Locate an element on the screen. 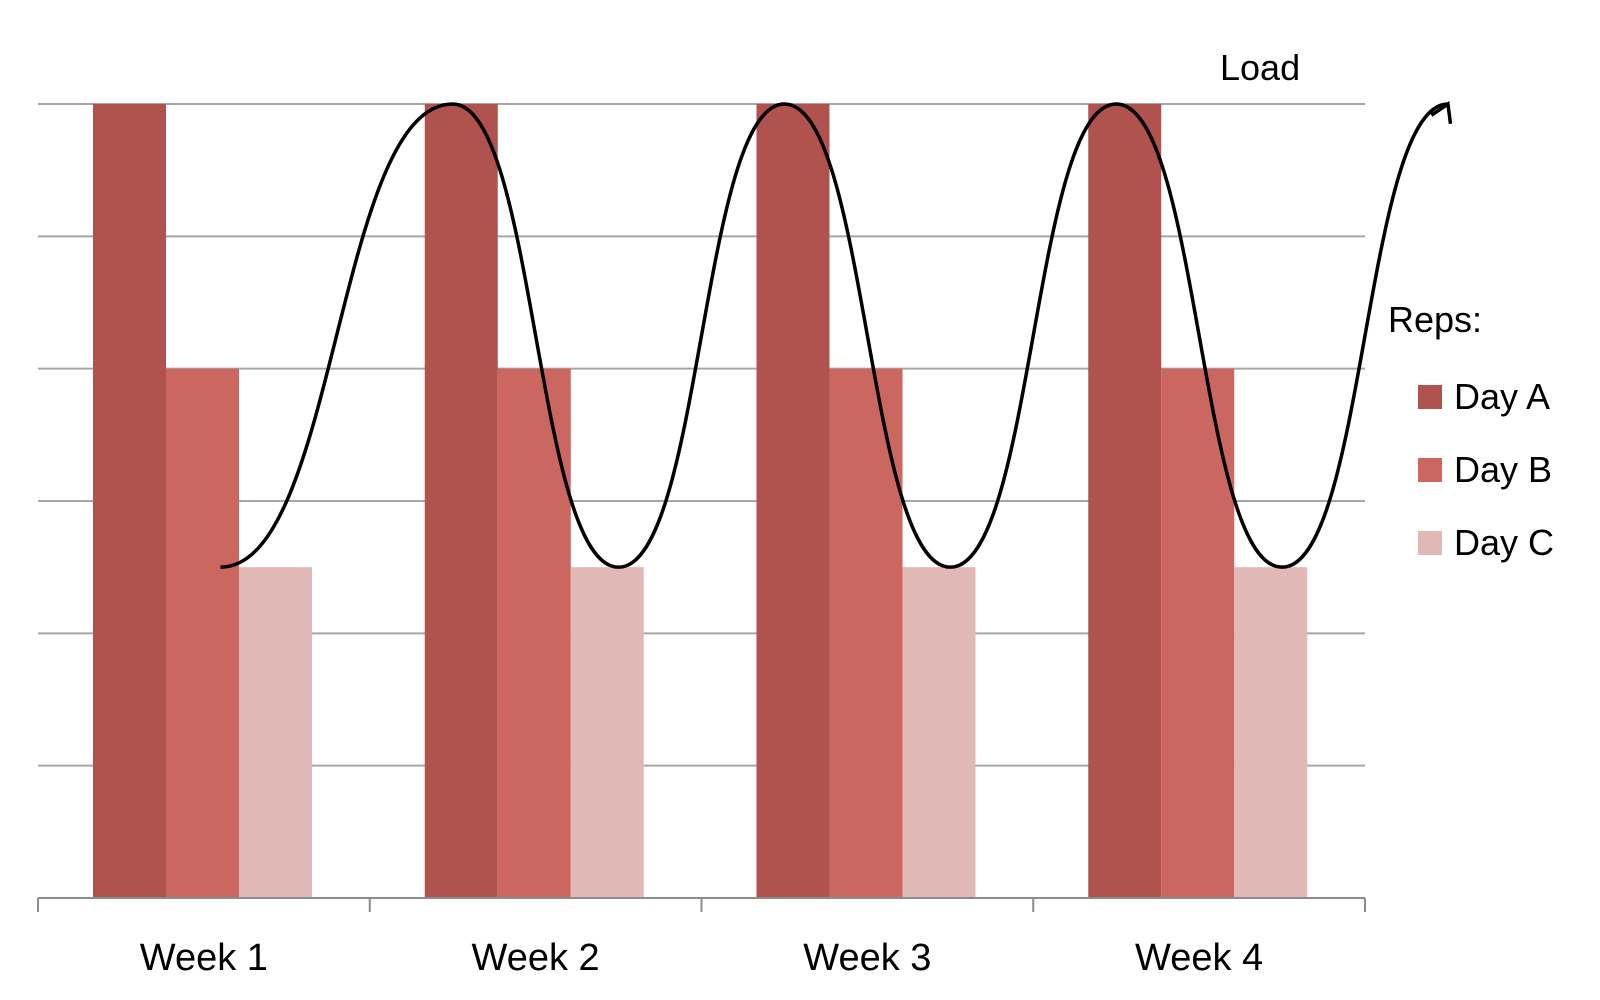  load-label: Load is located at coordinates (1260, 67).